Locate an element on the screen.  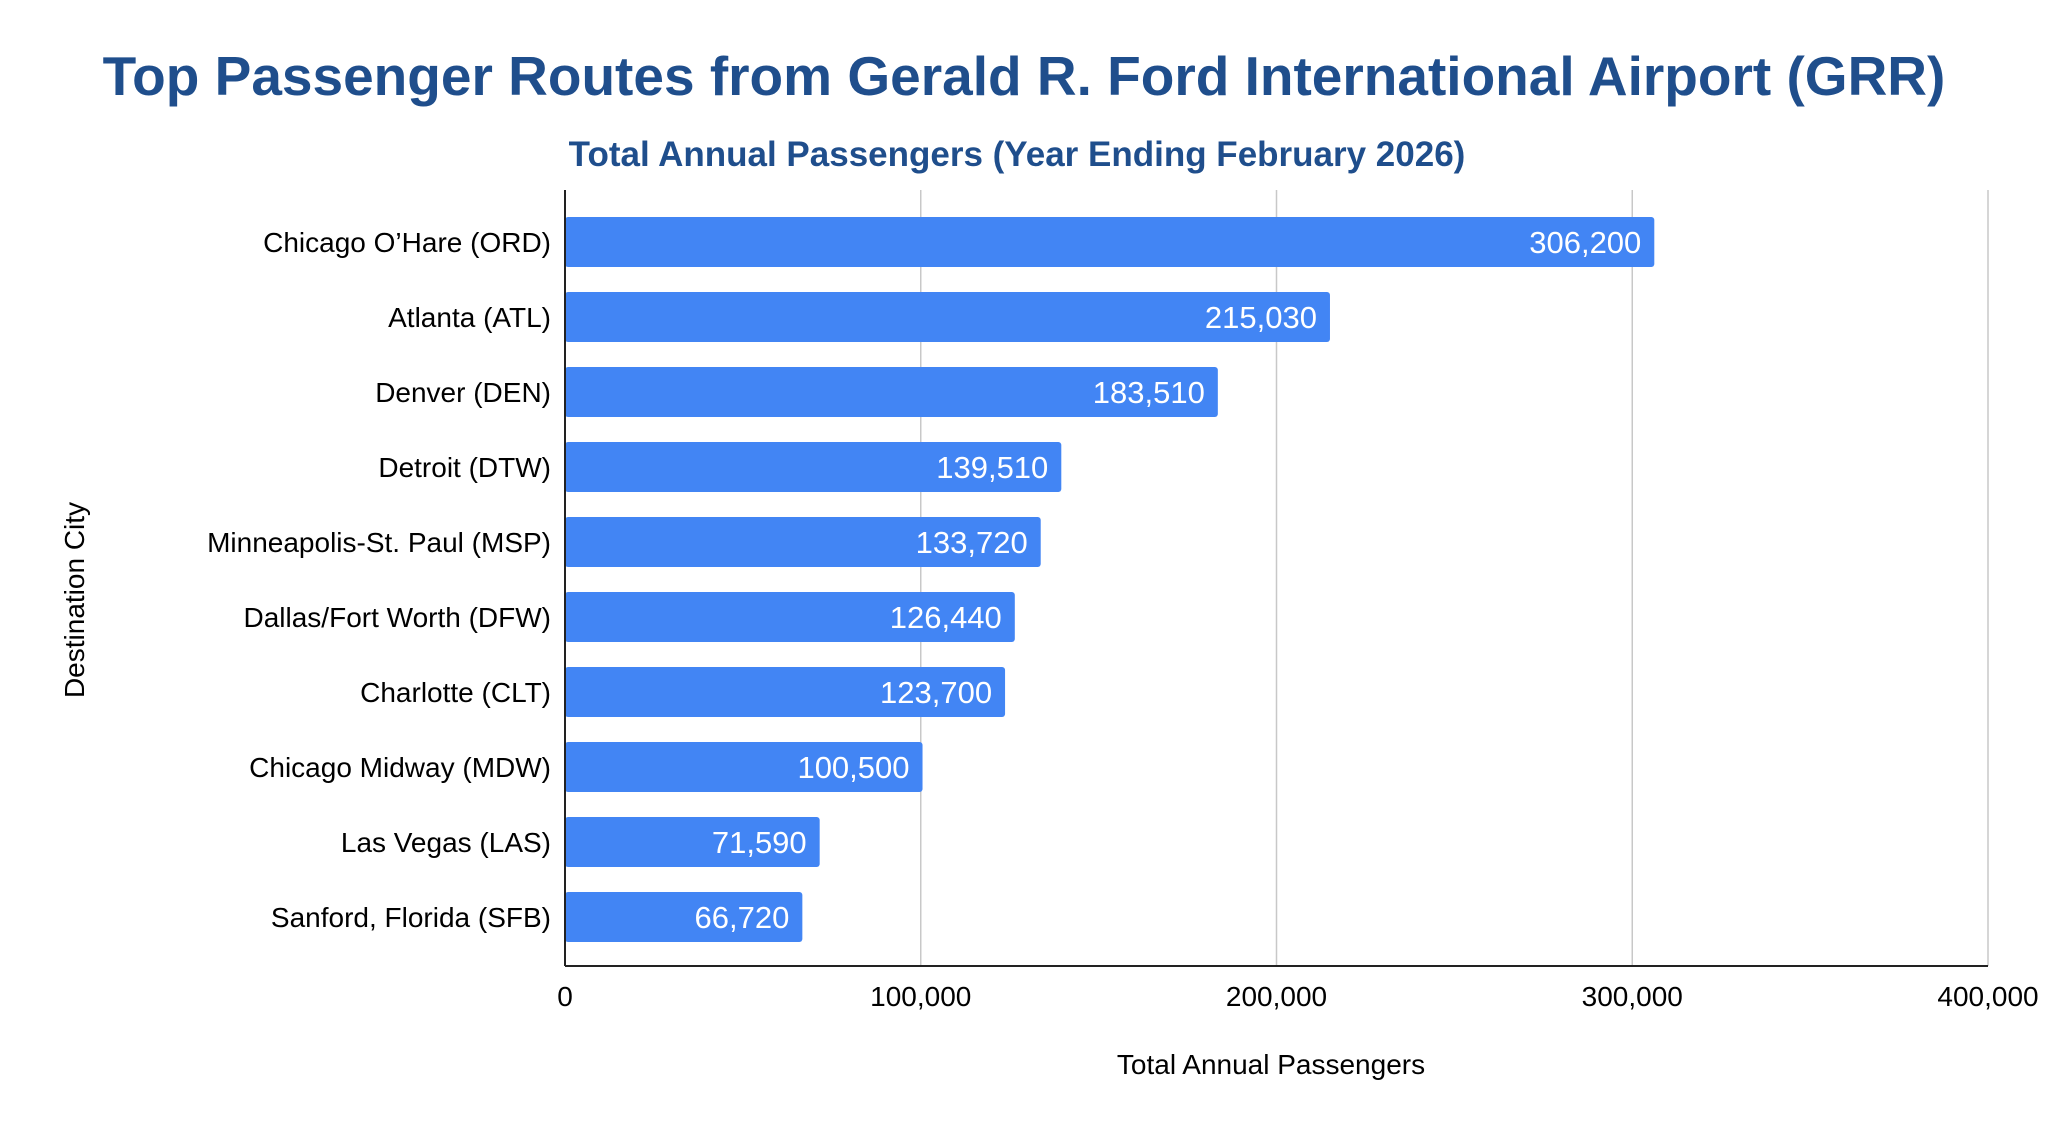
category-label-6: Charlotte (CLT) is located at coordinates (455, 692).